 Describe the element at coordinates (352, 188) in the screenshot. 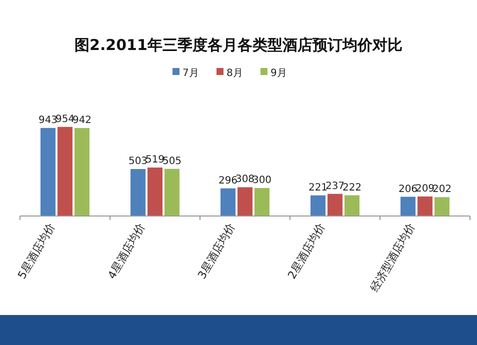

I see `data-label: 222` at that location.